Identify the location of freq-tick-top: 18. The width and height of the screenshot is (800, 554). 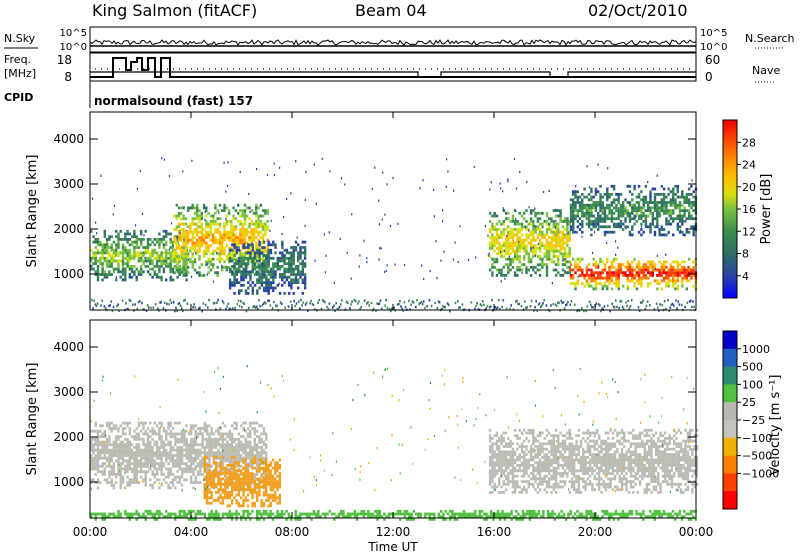
(64, 60).